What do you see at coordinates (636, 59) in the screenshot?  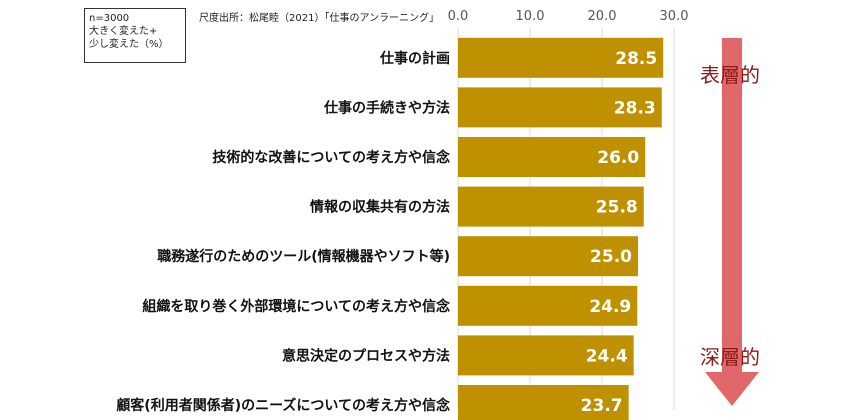 I see `data-label: 28.5` at bounding box center [636, 59].